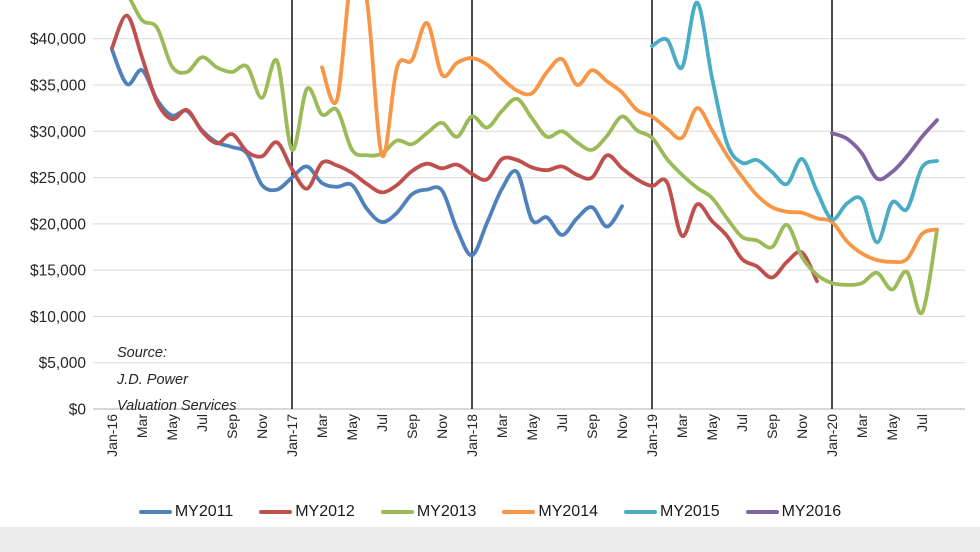  What do you see at coordinates (152, 379) in the screenshot?
I see `source-note-line: J.D. Power` at bounding box center [152, 379].